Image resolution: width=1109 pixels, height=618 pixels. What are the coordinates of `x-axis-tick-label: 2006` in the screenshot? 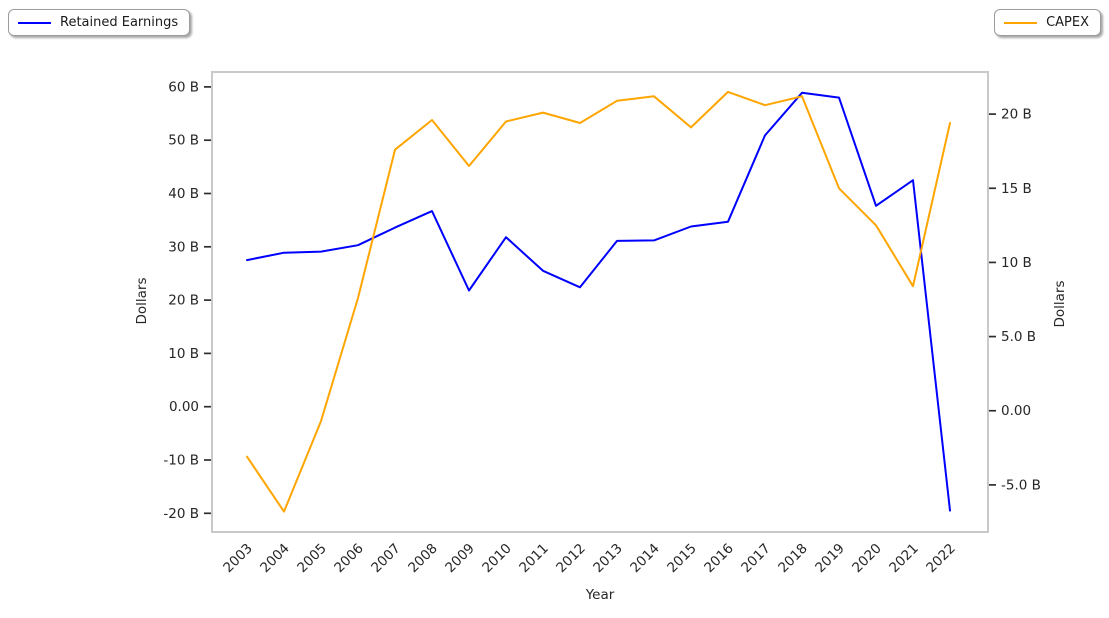 It's located at (349, 559).